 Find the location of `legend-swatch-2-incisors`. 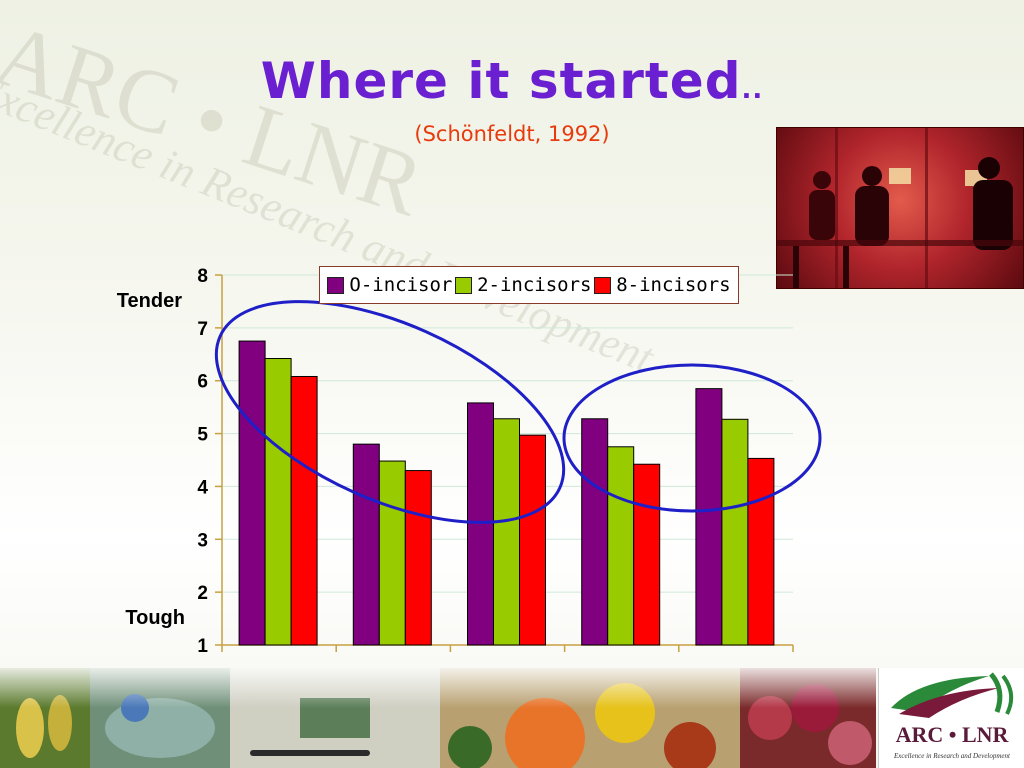

legend-swatch-2-incisors is located at coordinates (464, 285).